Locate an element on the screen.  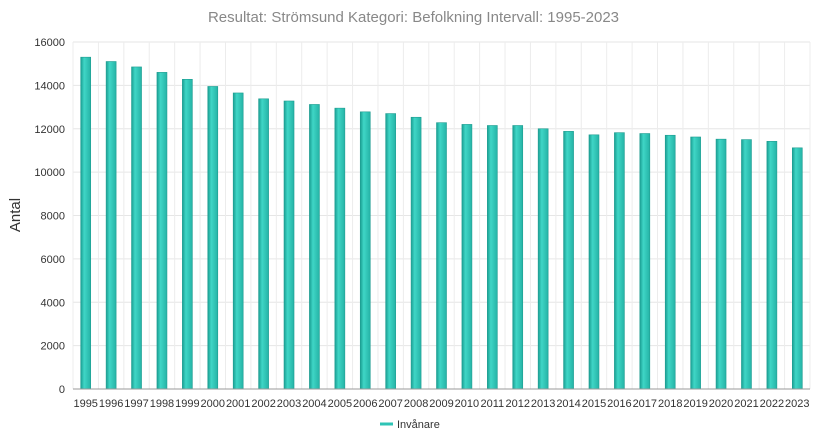
bar-2021 is located at coordinates (746, 264).